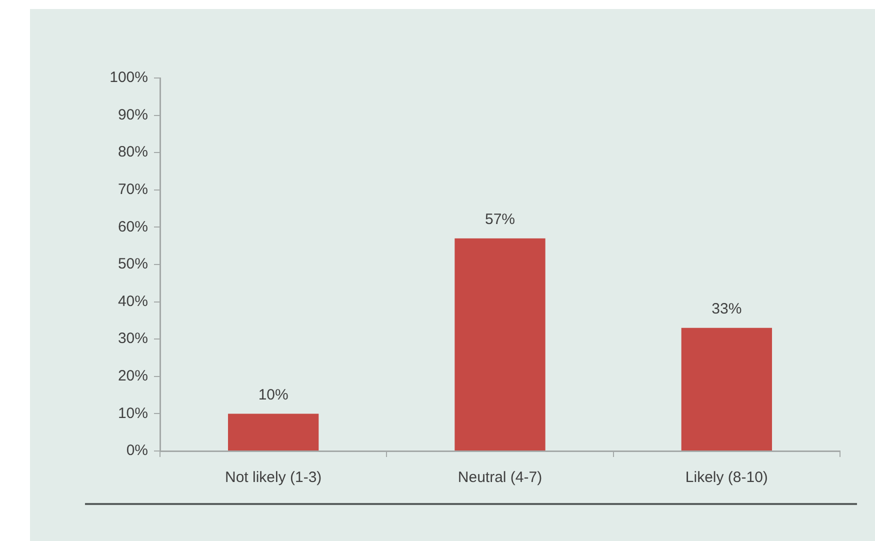 This screenshot has width=875, height=541. Describe the element at coordinates (133, 152) in the screenshot. I see `y-tick-label: 80%` at that location.